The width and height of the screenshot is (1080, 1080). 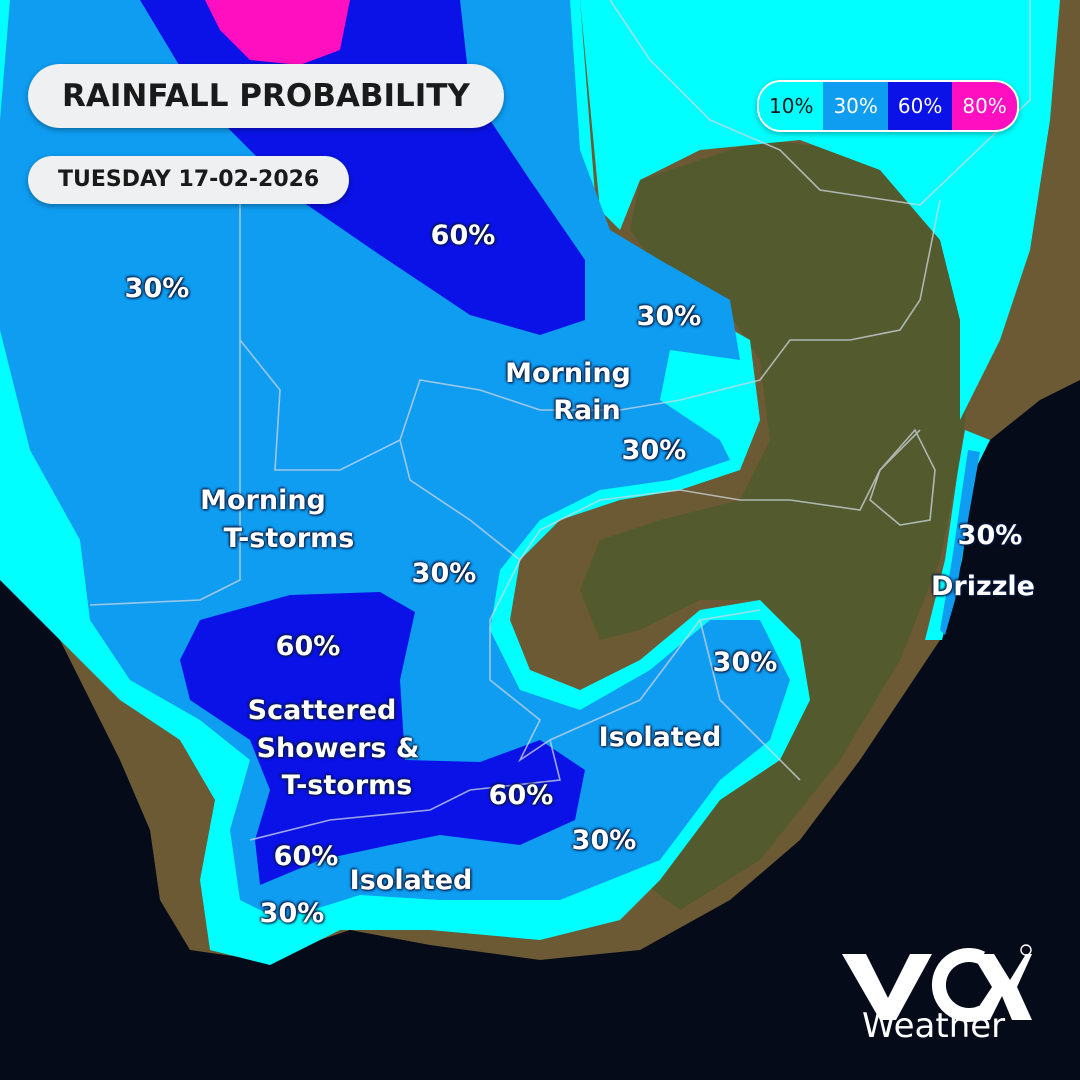 What do you see at coordinates (983, 586) in the screenshot?
I see `label-drizzle: Drizzle` at bounding box center [983, 586].